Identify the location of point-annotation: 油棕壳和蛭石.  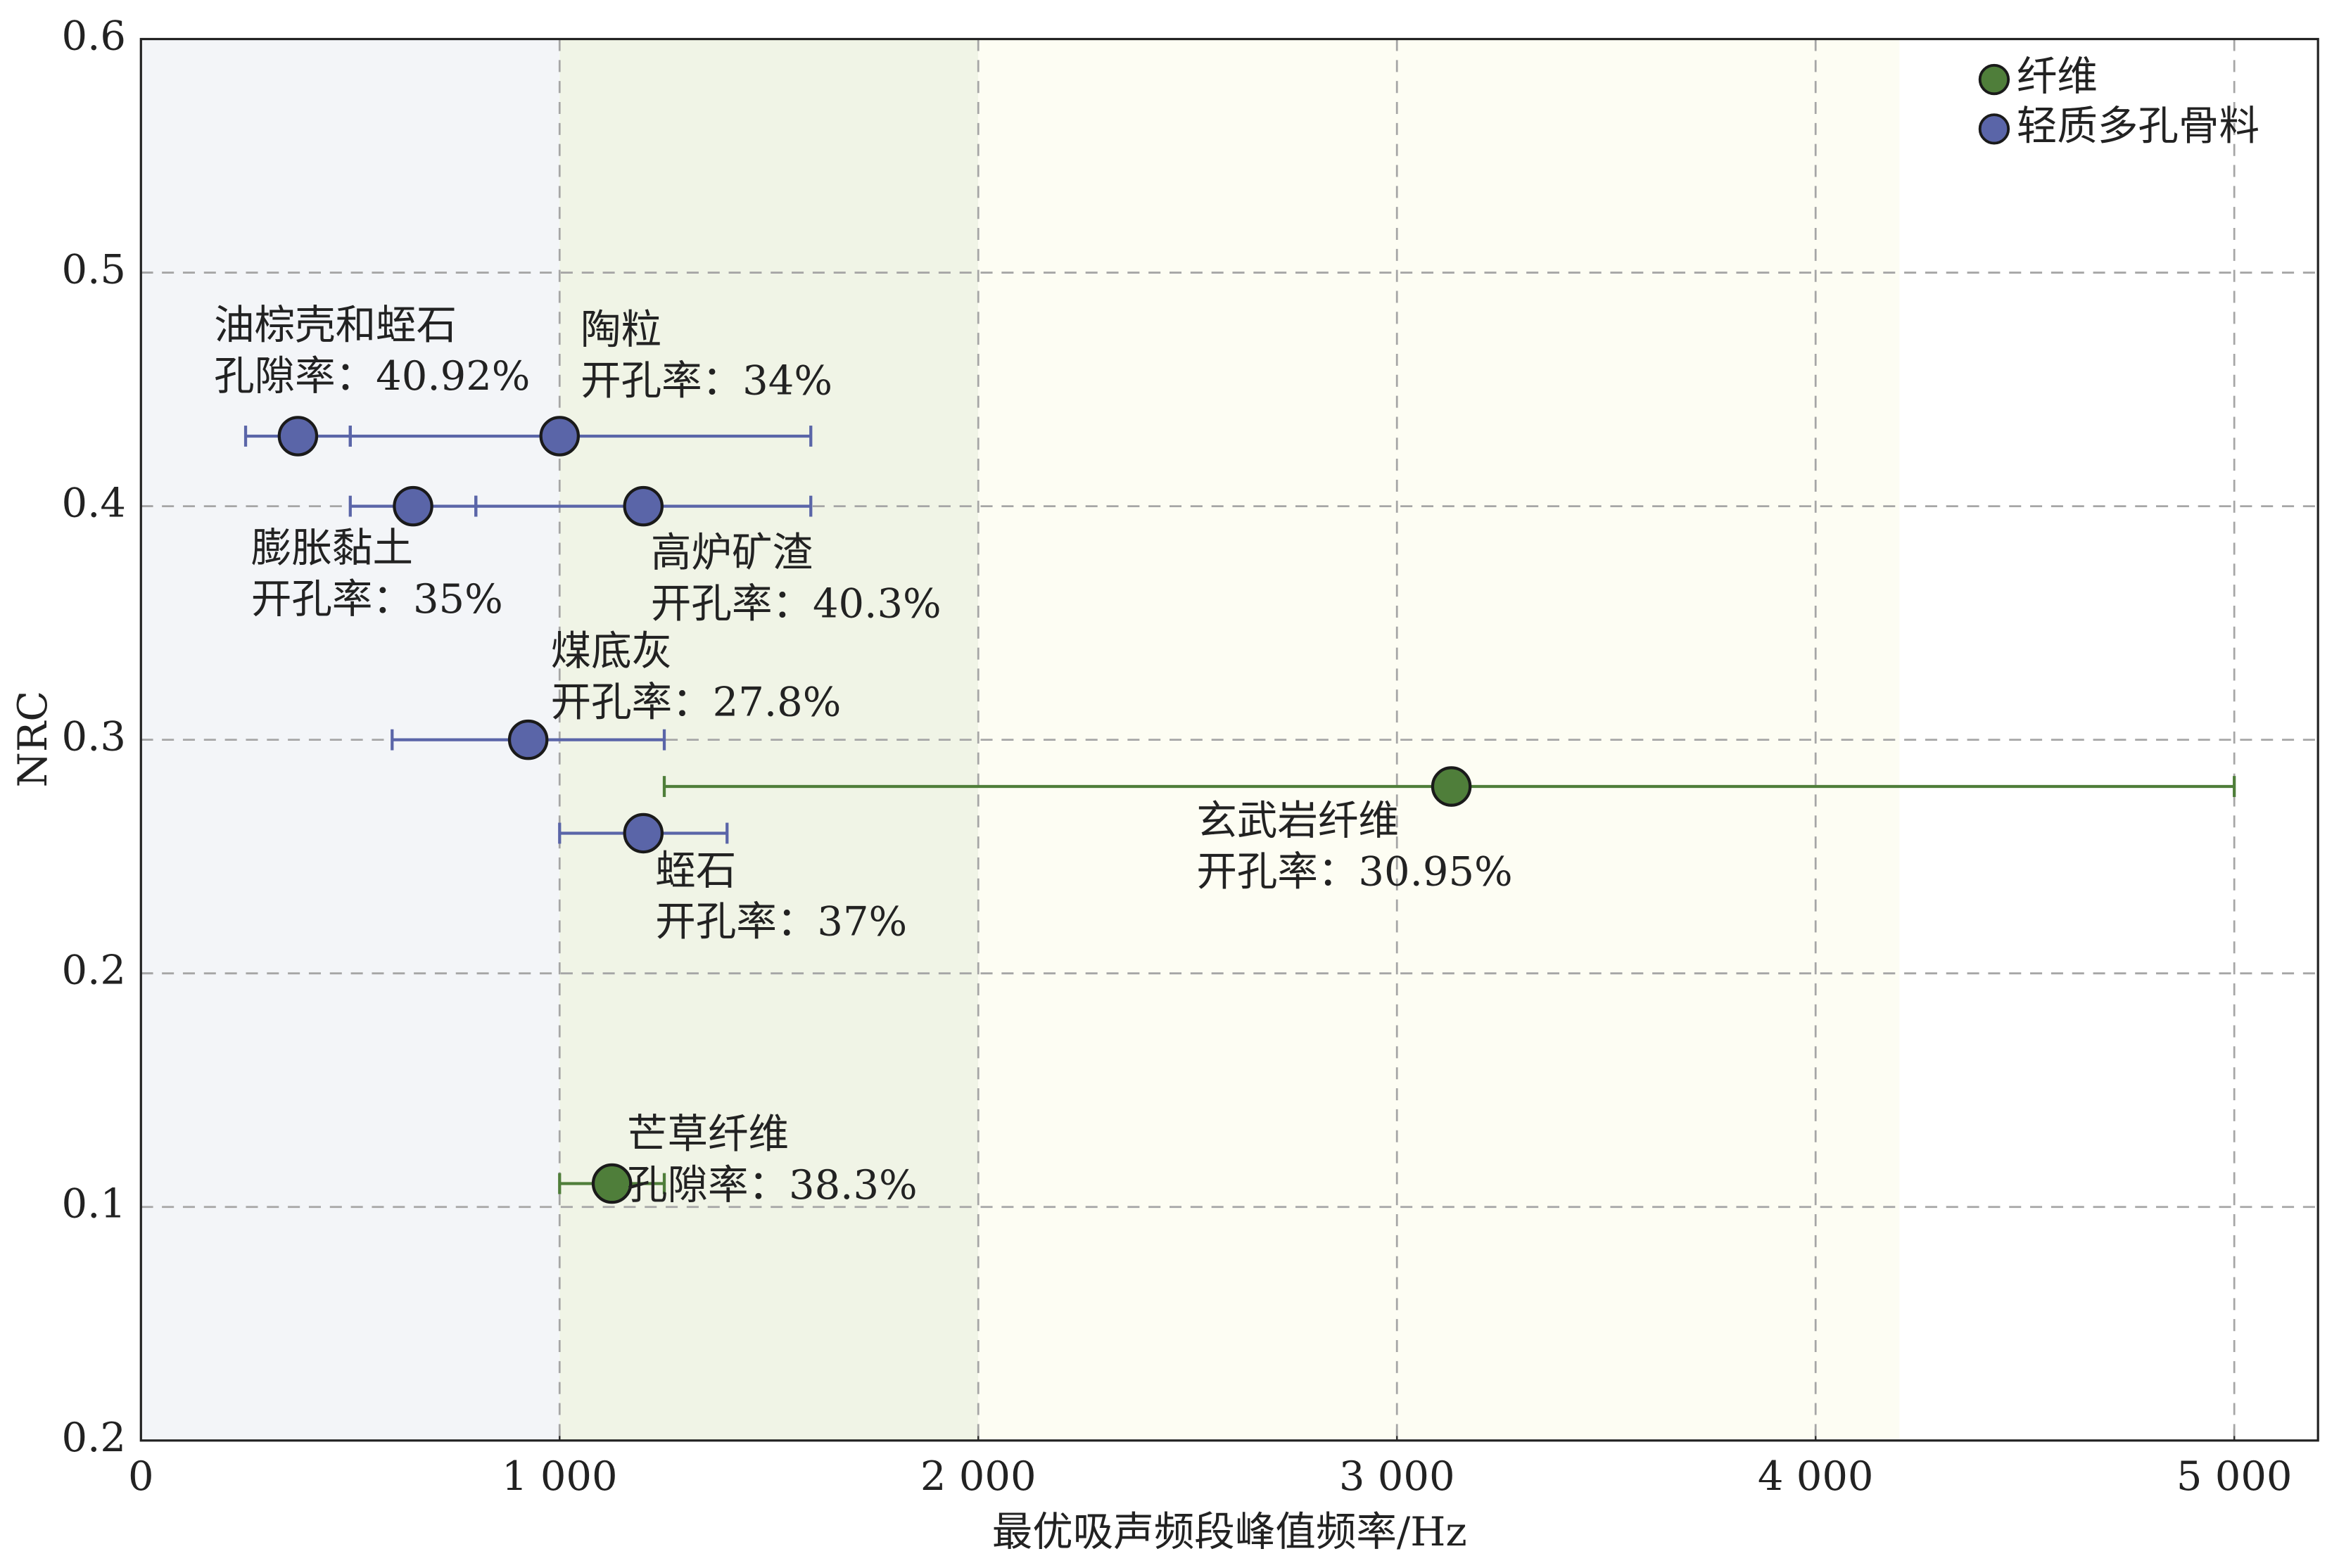
(335, 325).